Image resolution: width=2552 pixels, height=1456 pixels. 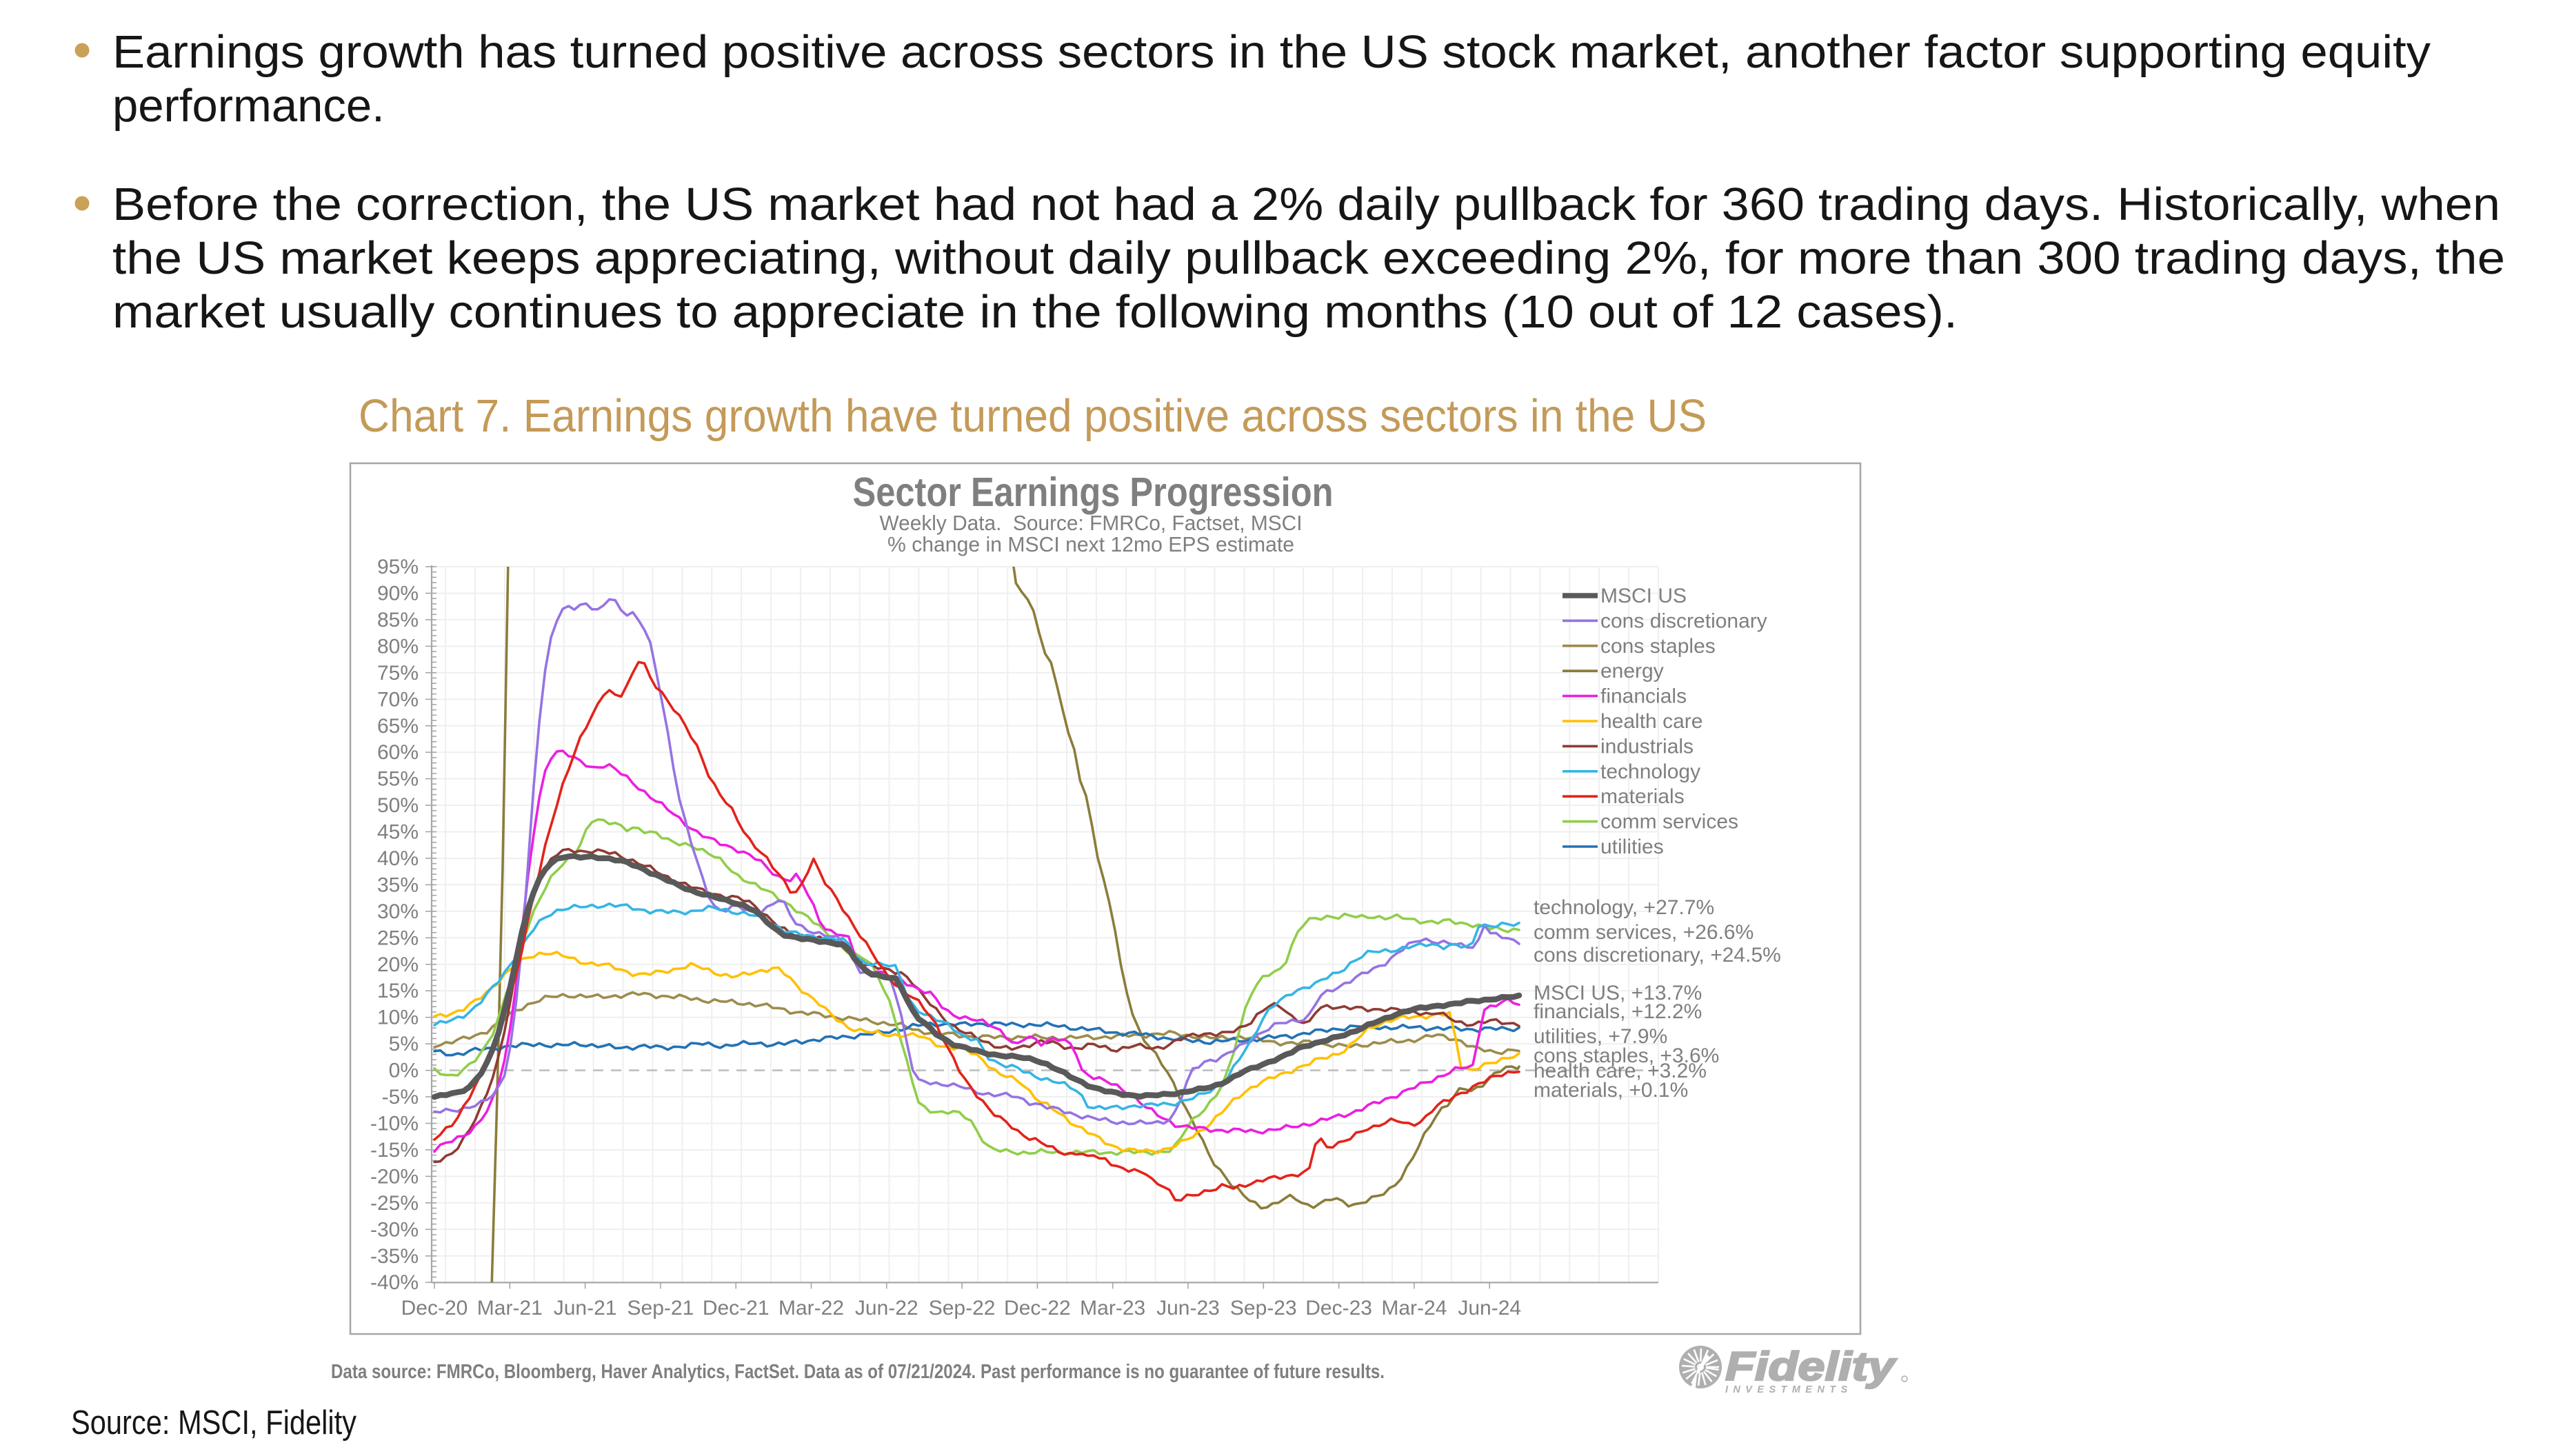 What do you see at coordinates (811, 1309) in the screenshot?
I see `svg-text: Mar-22` at bounding box center [811, 1309].